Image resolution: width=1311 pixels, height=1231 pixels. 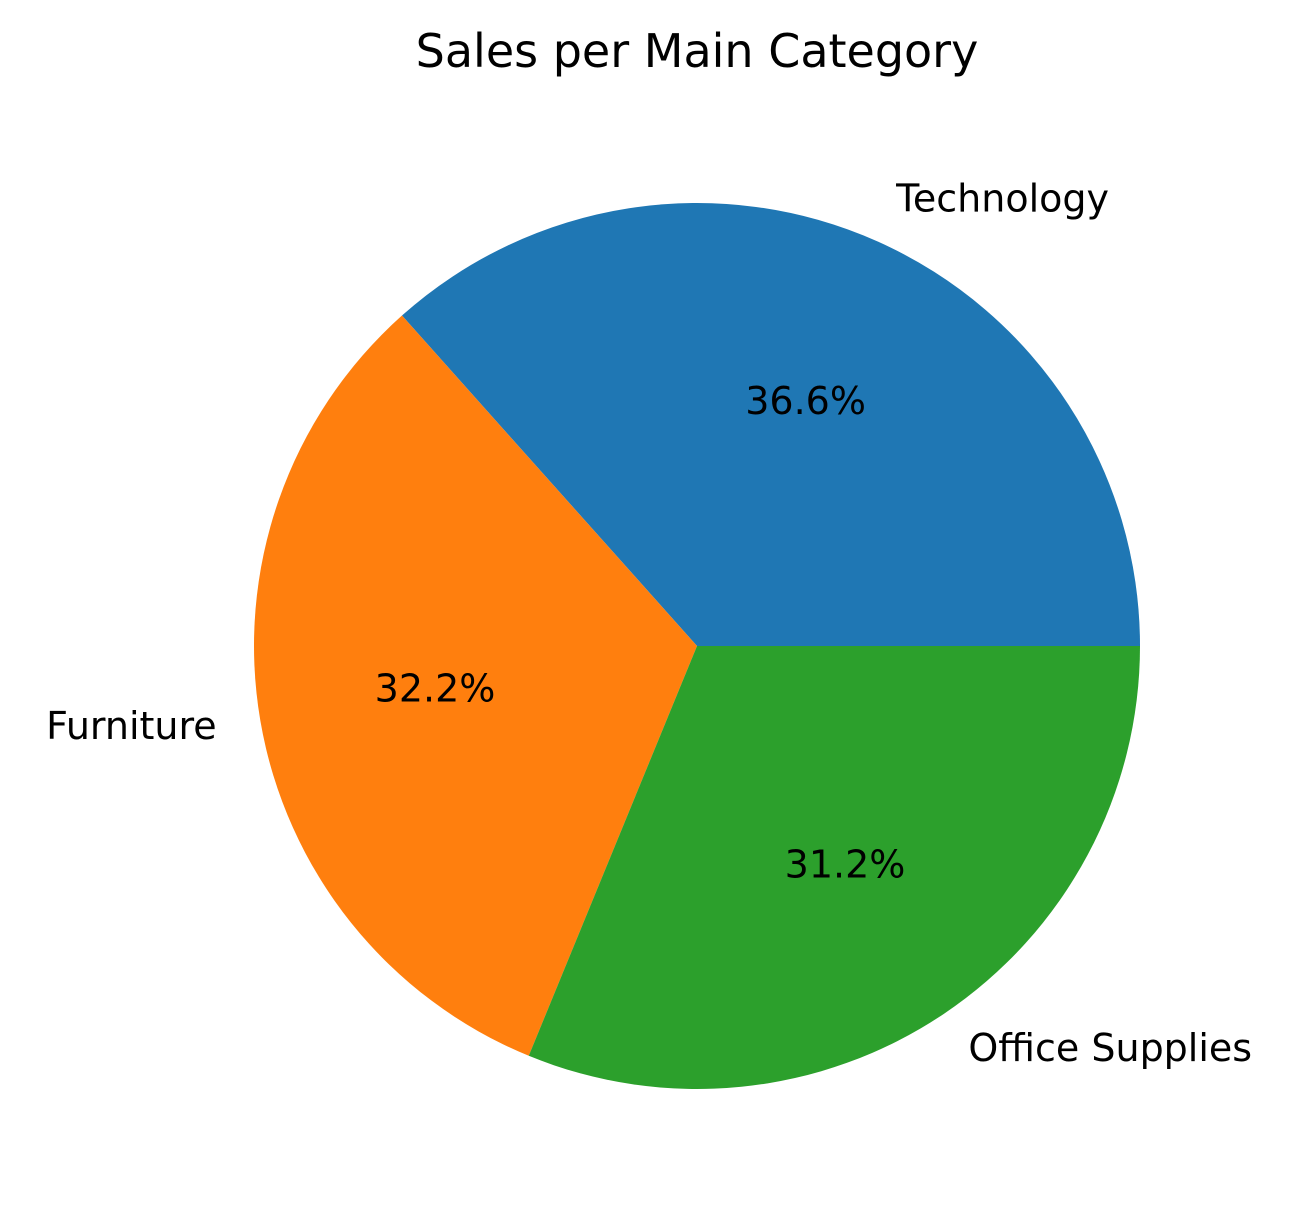 I want to click on slice-label-office-supplies: Office Supplies, so click(x=1110, y=1048).